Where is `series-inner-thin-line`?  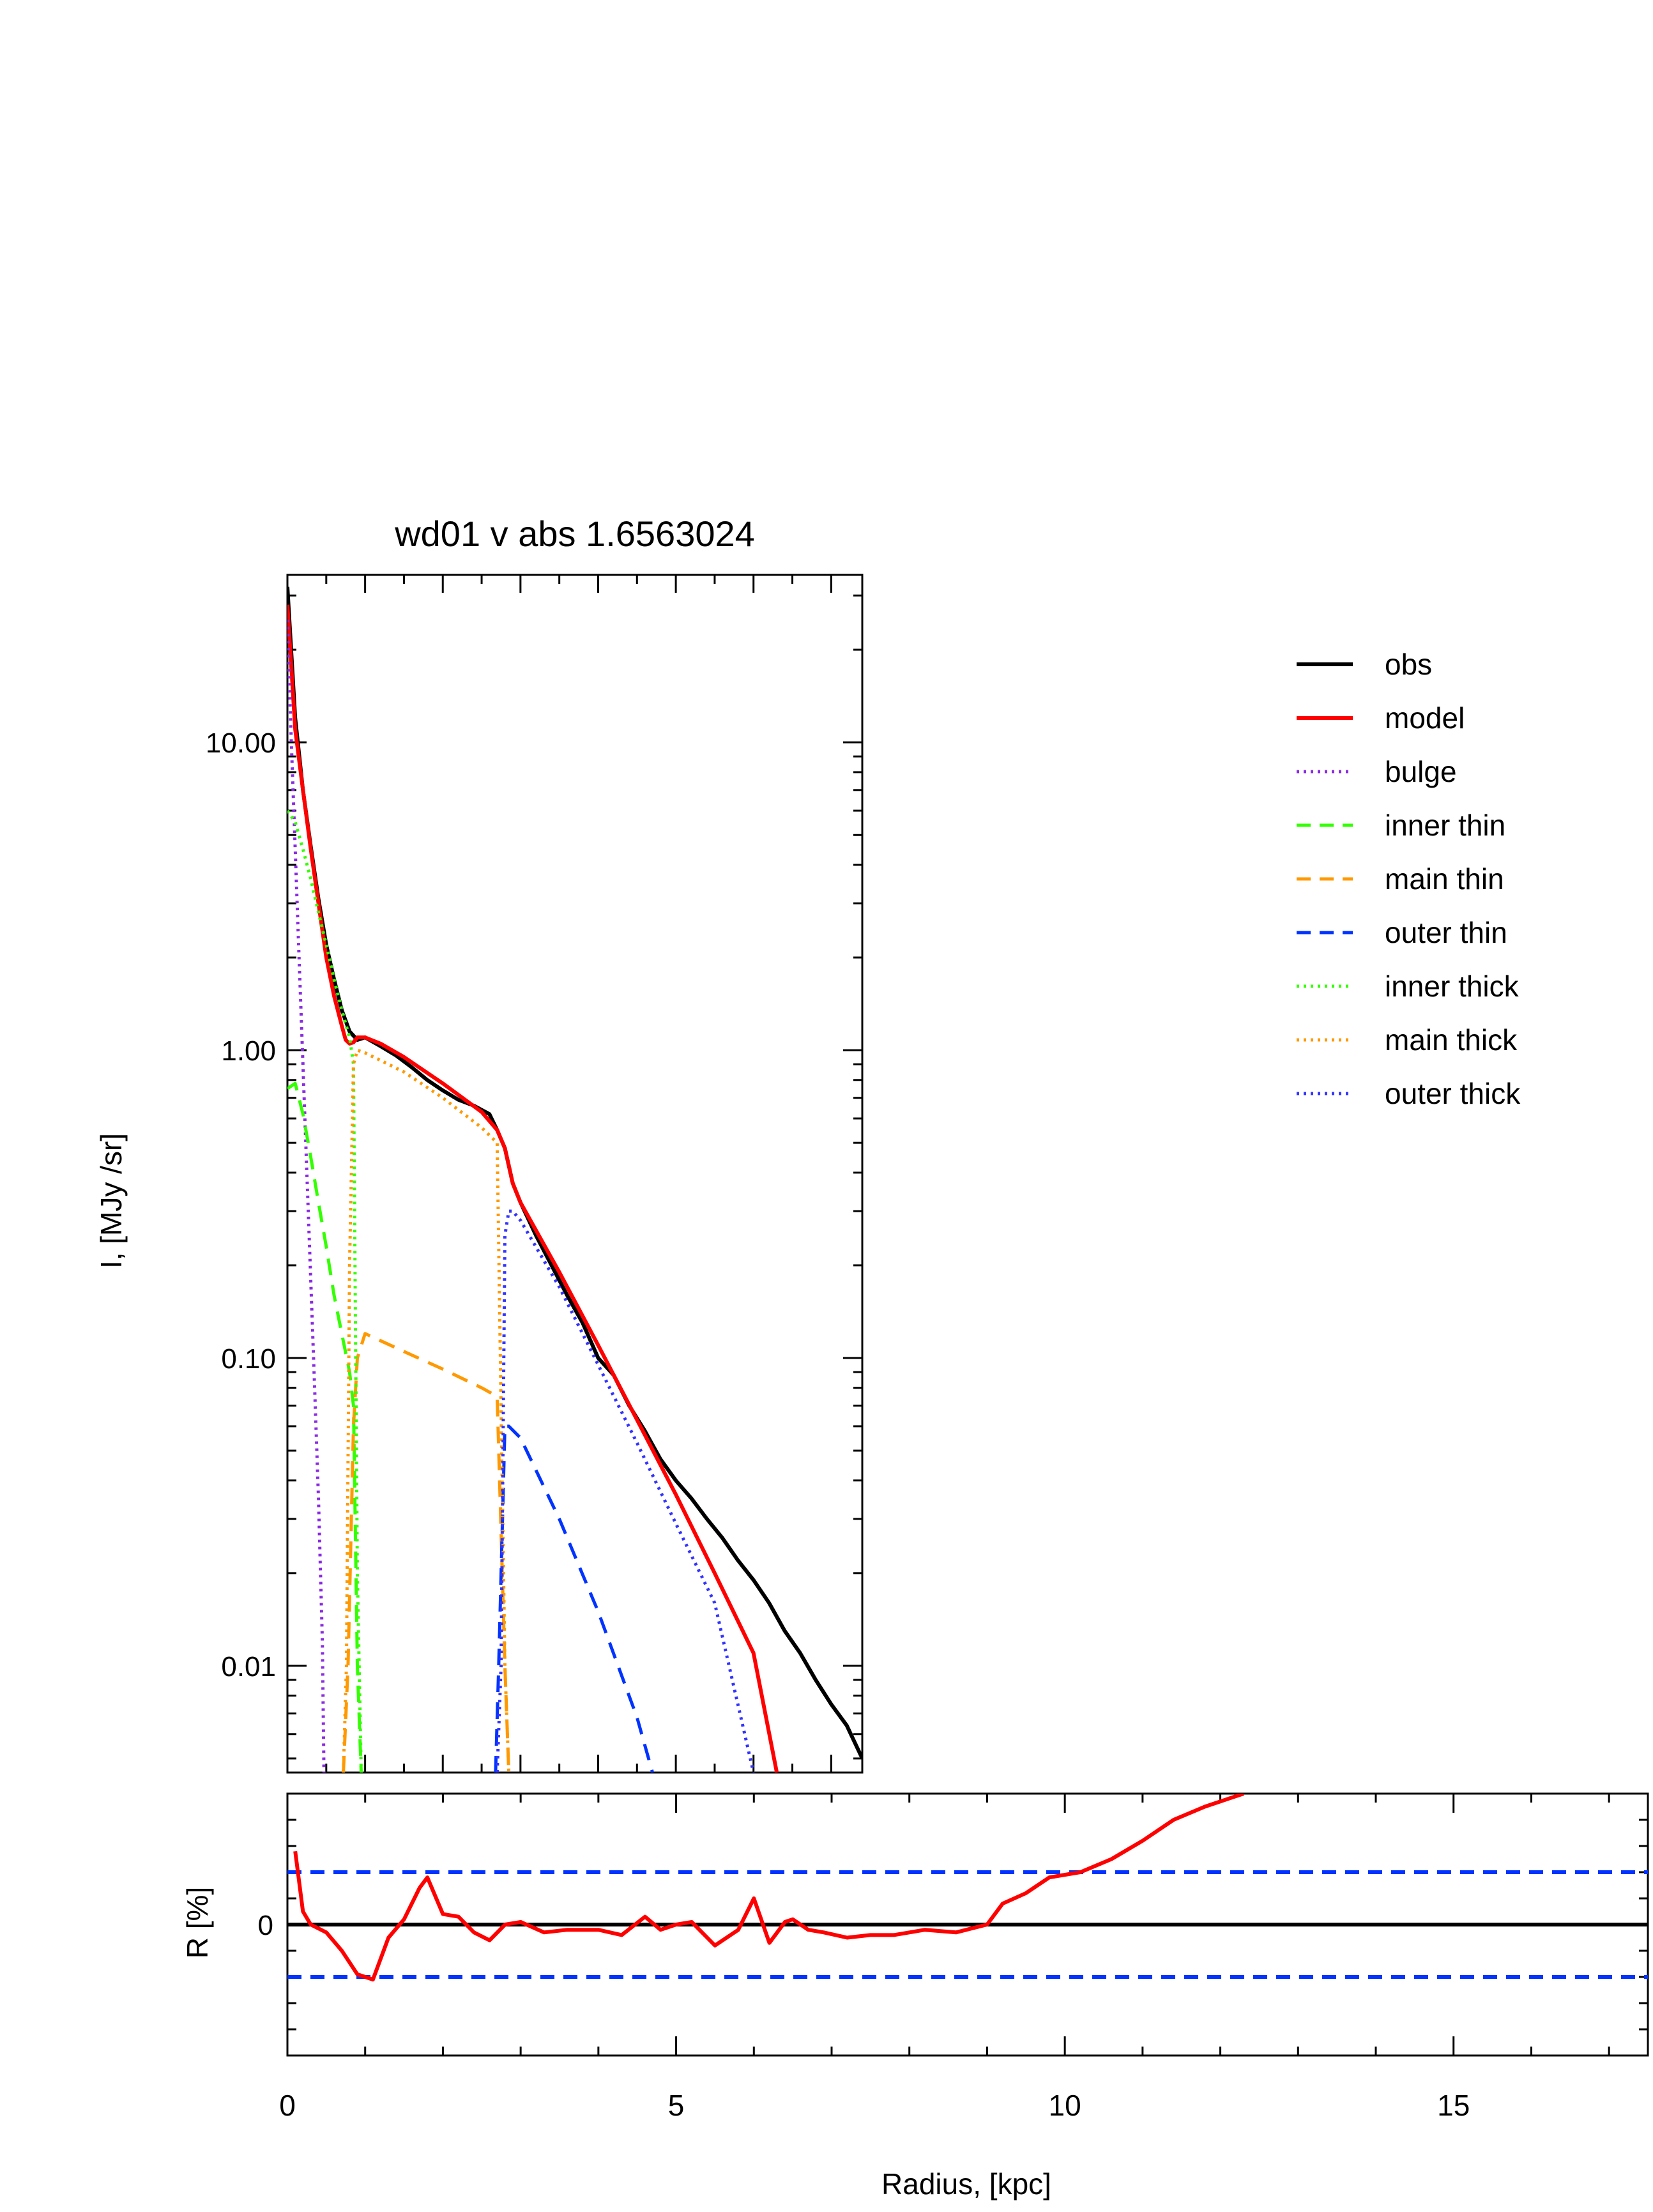
series-inner-thin-line is located at coordinates (325, 1427).